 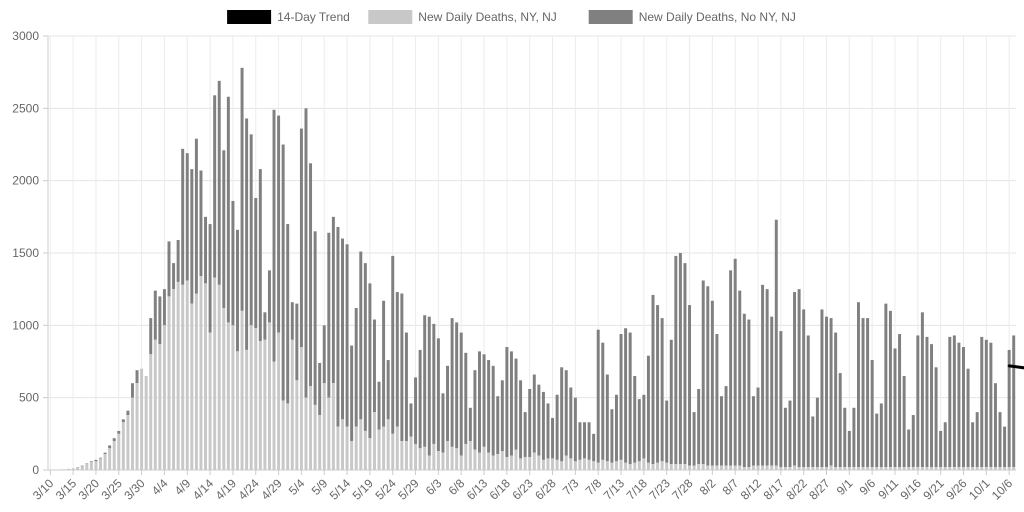 I want to click on x-tick-label: 9/16, so click(x=911, y=489).